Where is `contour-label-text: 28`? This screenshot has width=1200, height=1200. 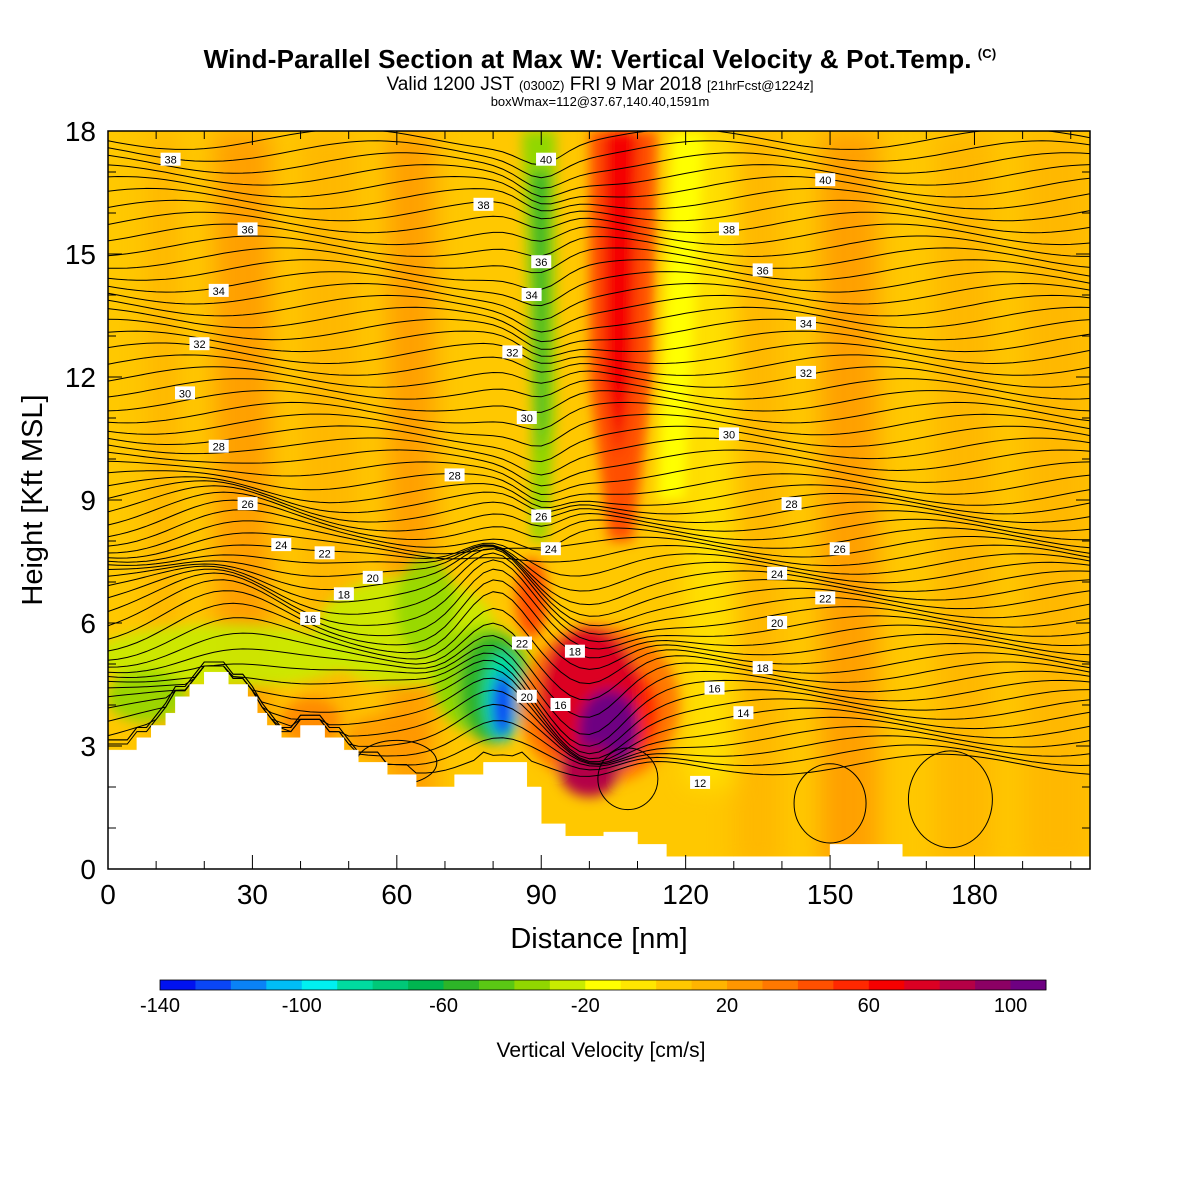
contour-label-text: 28 is located at coordinates (454, 476).